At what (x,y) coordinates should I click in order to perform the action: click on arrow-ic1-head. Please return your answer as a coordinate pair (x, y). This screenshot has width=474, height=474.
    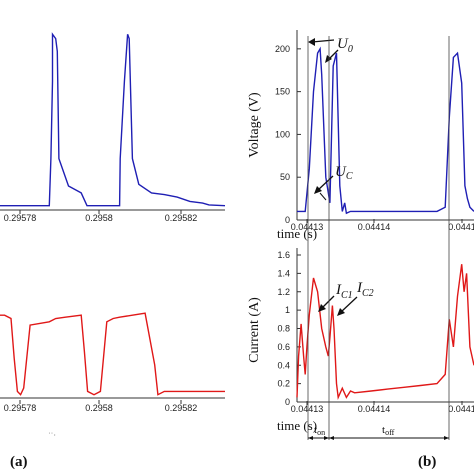
    Looking at the image, I should click on (322, 308).